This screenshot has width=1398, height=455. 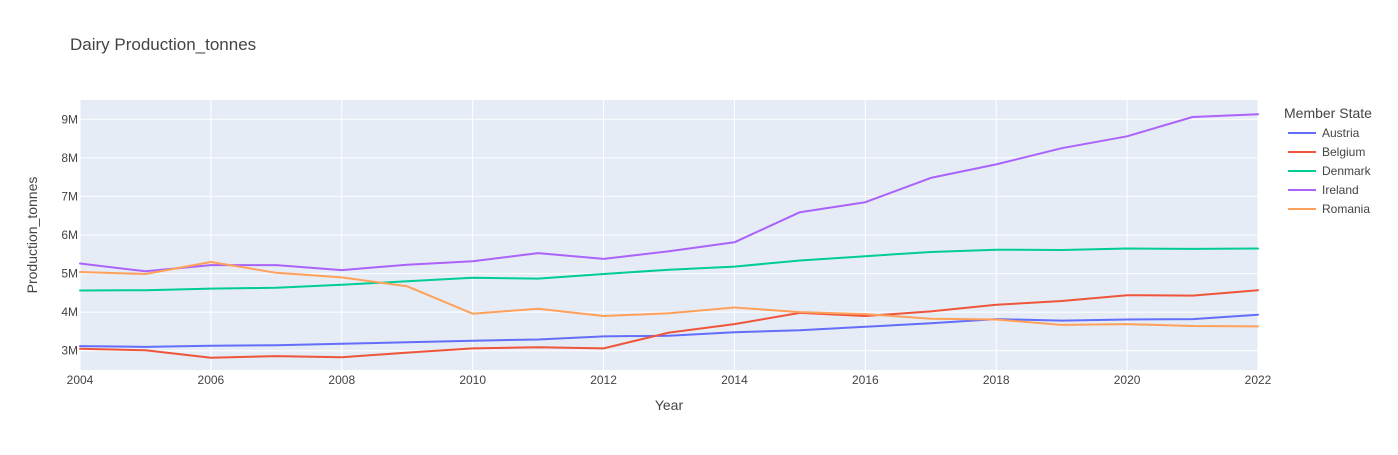 I want to click on legend-label: Belgium, so click(x=1343, y=152).